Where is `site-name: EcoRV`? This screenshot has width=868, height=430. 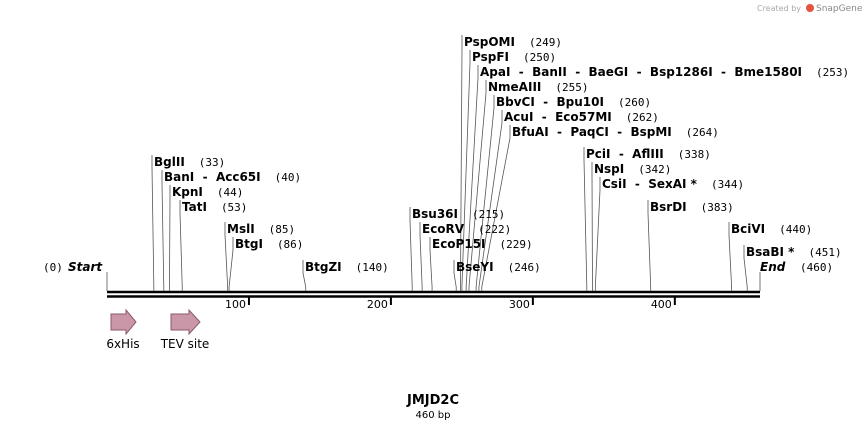 site-name: EcoRV is located at coordinates (443, 229).